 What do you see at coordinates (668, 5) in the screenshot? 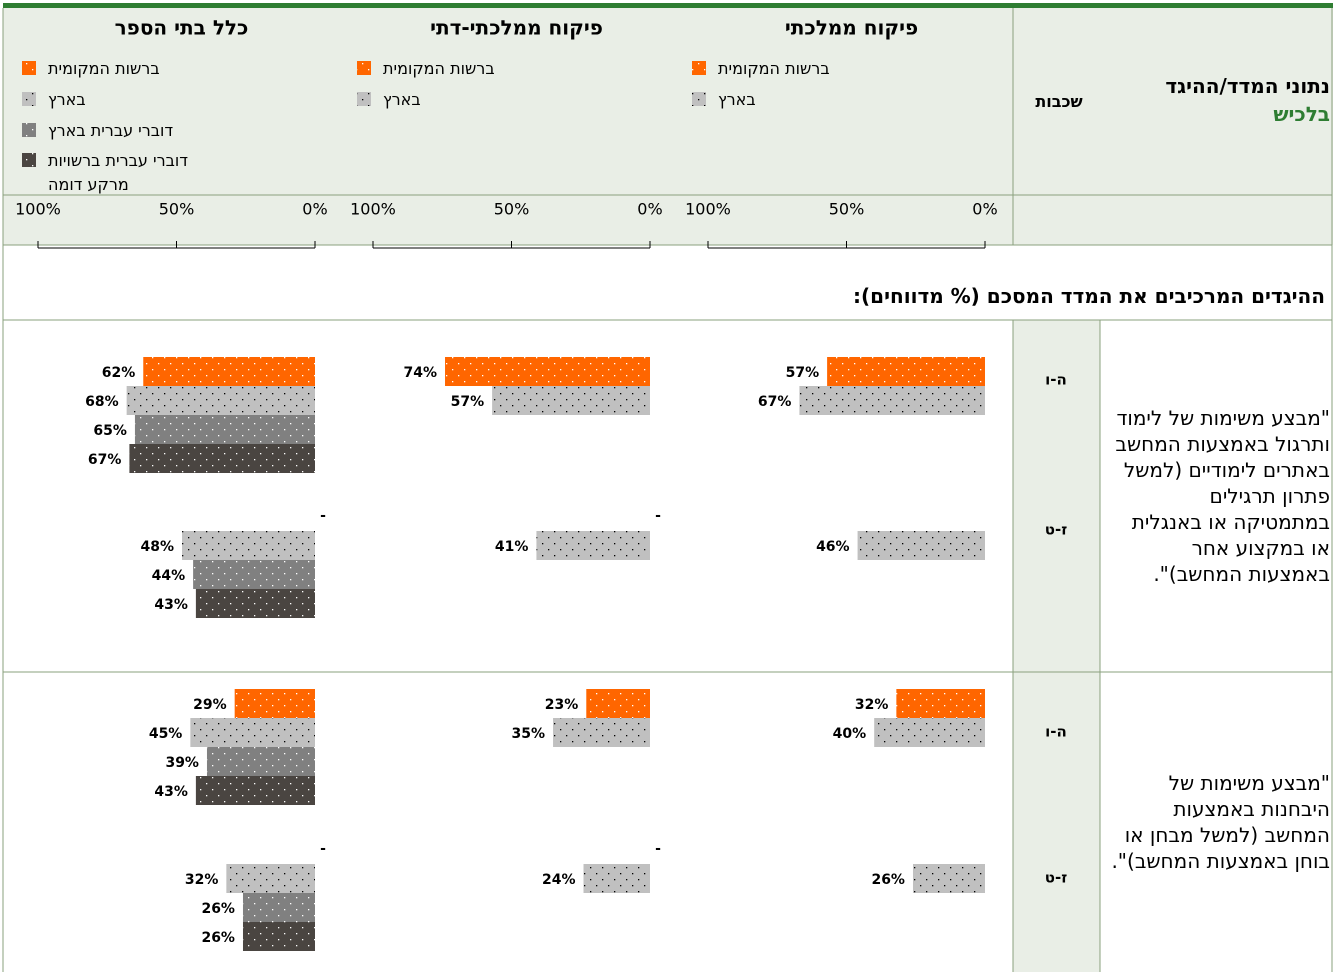
I see `top-bar` at bounding box center [668, 5].